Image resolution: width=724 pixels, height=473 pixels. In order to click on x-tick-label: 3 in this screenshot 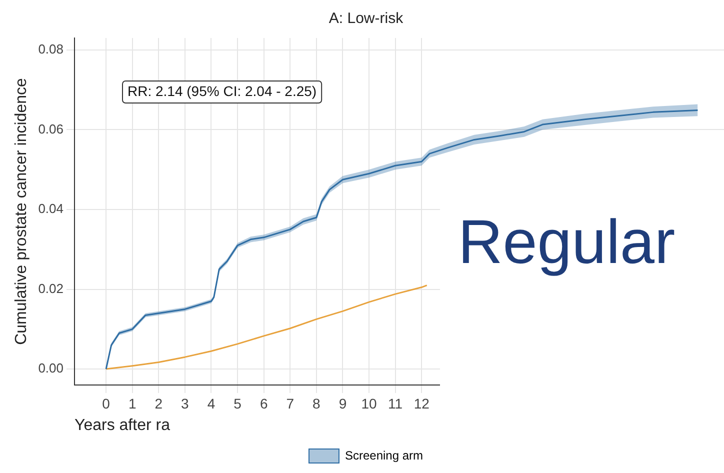, I will do `click(185, 403)`.